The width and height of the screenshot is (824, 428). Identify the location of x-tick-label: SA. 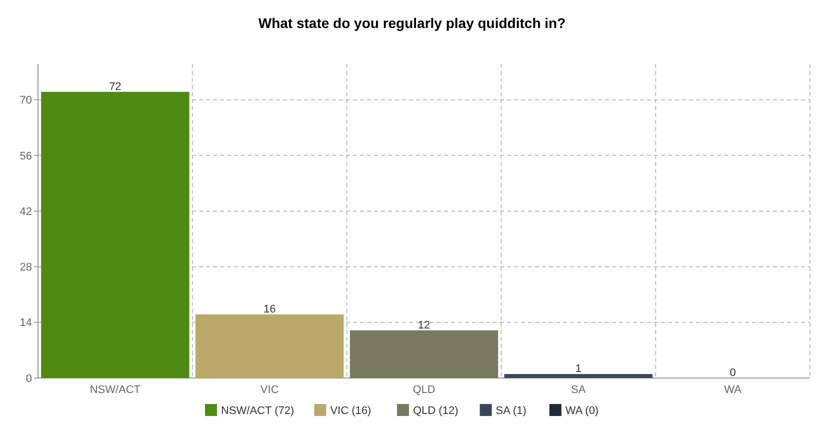
(578, 390).